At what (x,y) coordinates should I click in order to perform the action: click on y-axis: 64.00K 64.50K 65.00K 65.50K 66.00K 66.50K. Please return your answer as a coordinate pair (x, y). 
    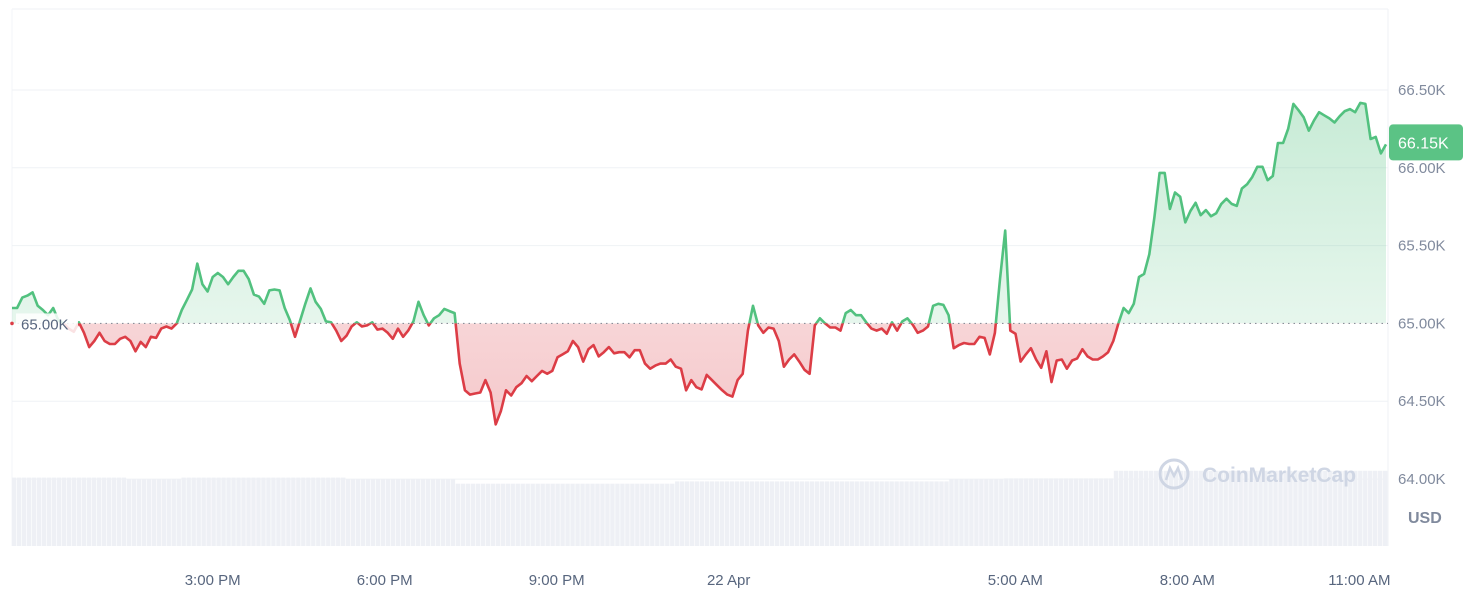
    Looking at the image, I should click on (1422, 285).